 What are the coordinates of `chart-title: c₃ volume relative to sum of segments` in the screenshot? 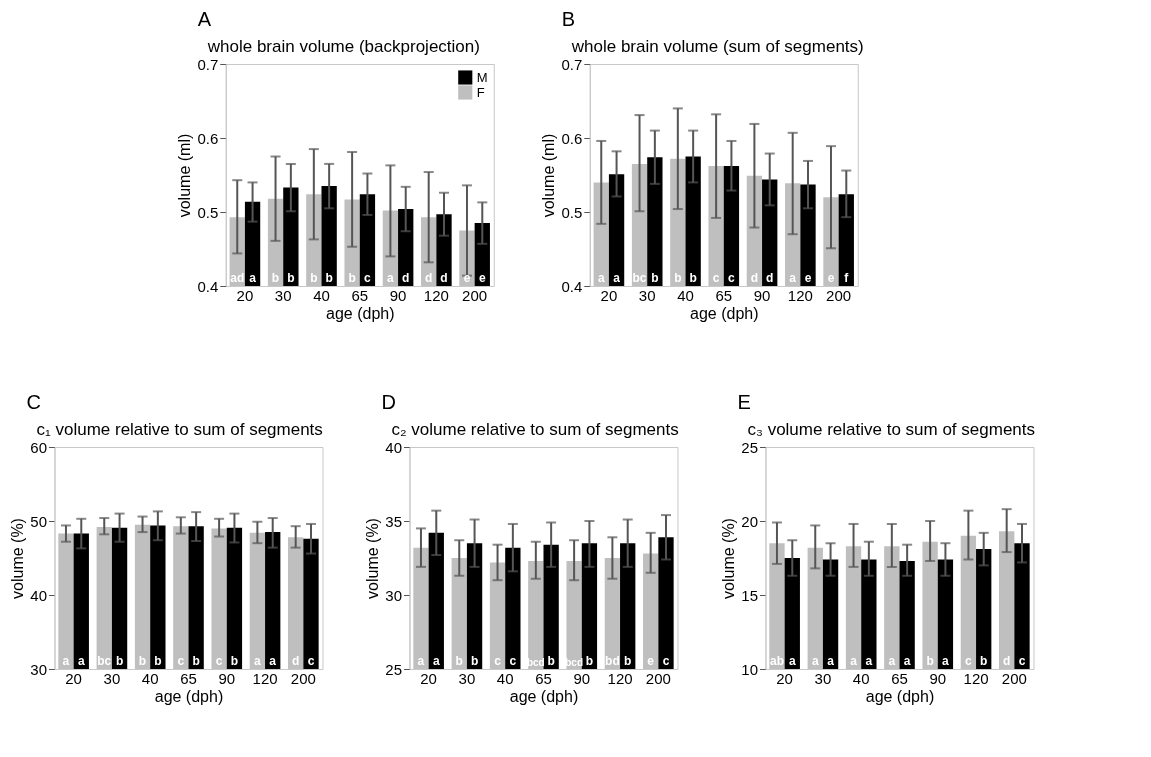 It's located at (891, 429).